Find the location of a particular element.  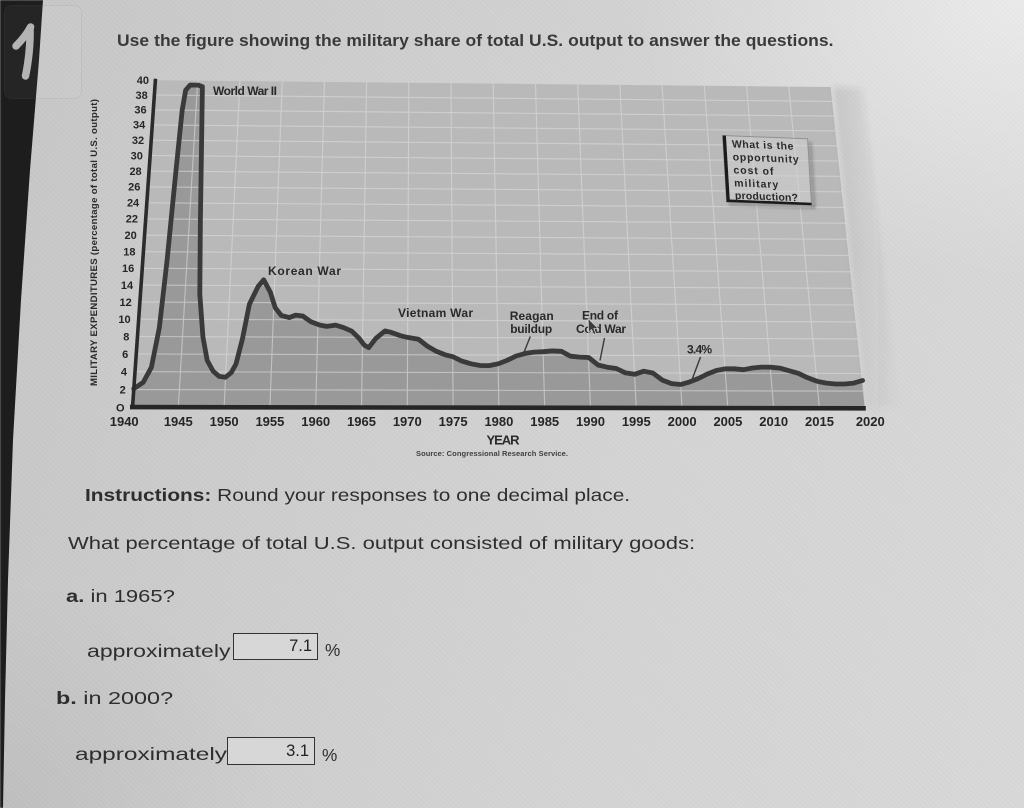

svg-text: 2020 is located at coordinates (870, 421).